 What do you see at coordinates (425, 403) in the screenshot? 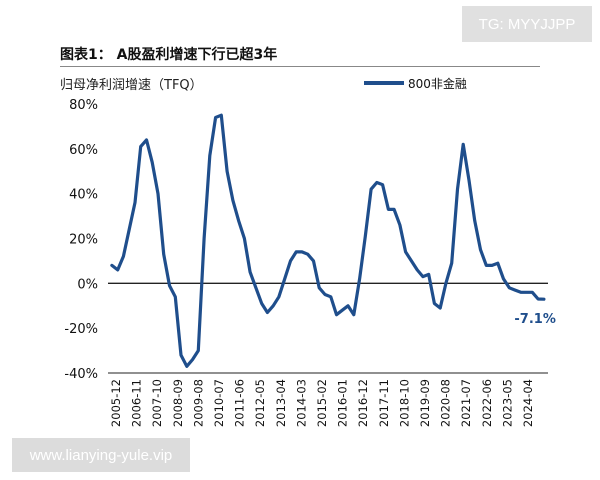
I see `x-tick-label: 2019-09` at bounding box center [425, 403].